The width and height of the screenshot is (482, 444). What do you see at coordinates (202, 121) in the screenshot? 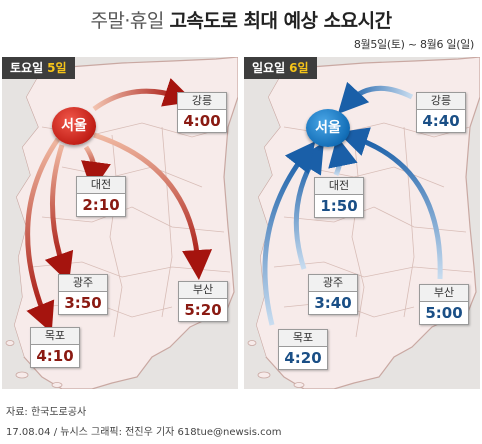
I see `travel-time: 4:00` at bounding box center [202, 121].